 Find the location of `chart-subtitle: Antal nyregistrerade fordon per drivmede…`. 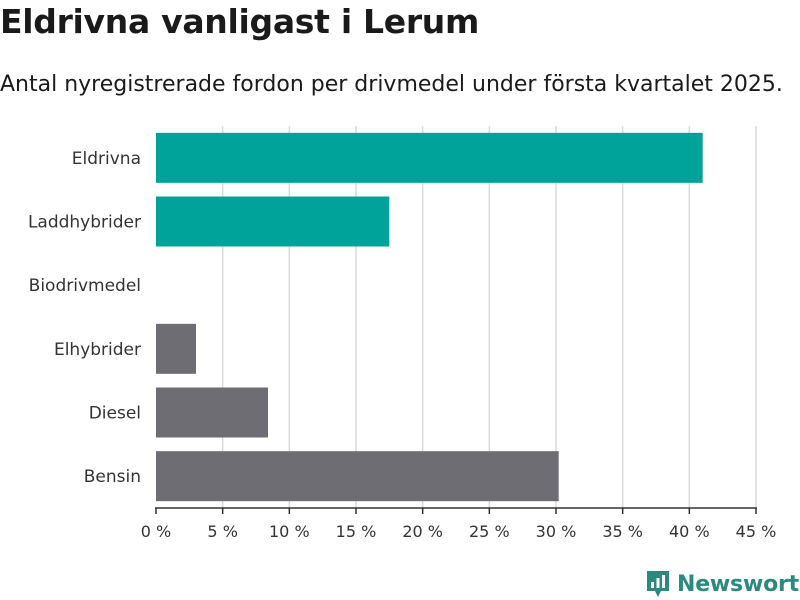

chart-subtitle: Antal nyregistrerade fordon per drivmede… is located at coordinates (391, 84).